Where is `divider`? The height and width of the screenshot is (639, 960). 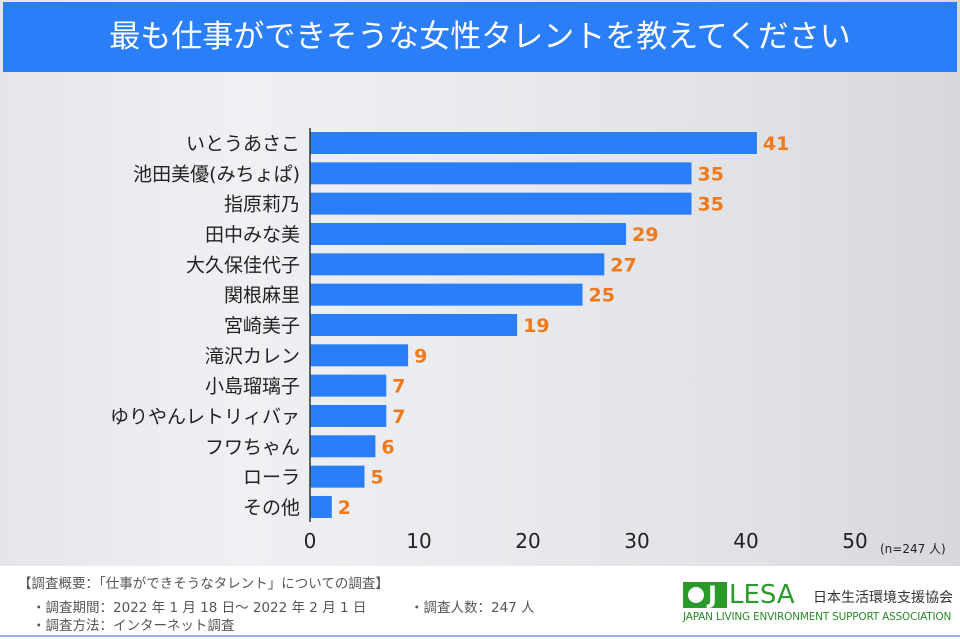
divider is located at coordinates (480, 636).